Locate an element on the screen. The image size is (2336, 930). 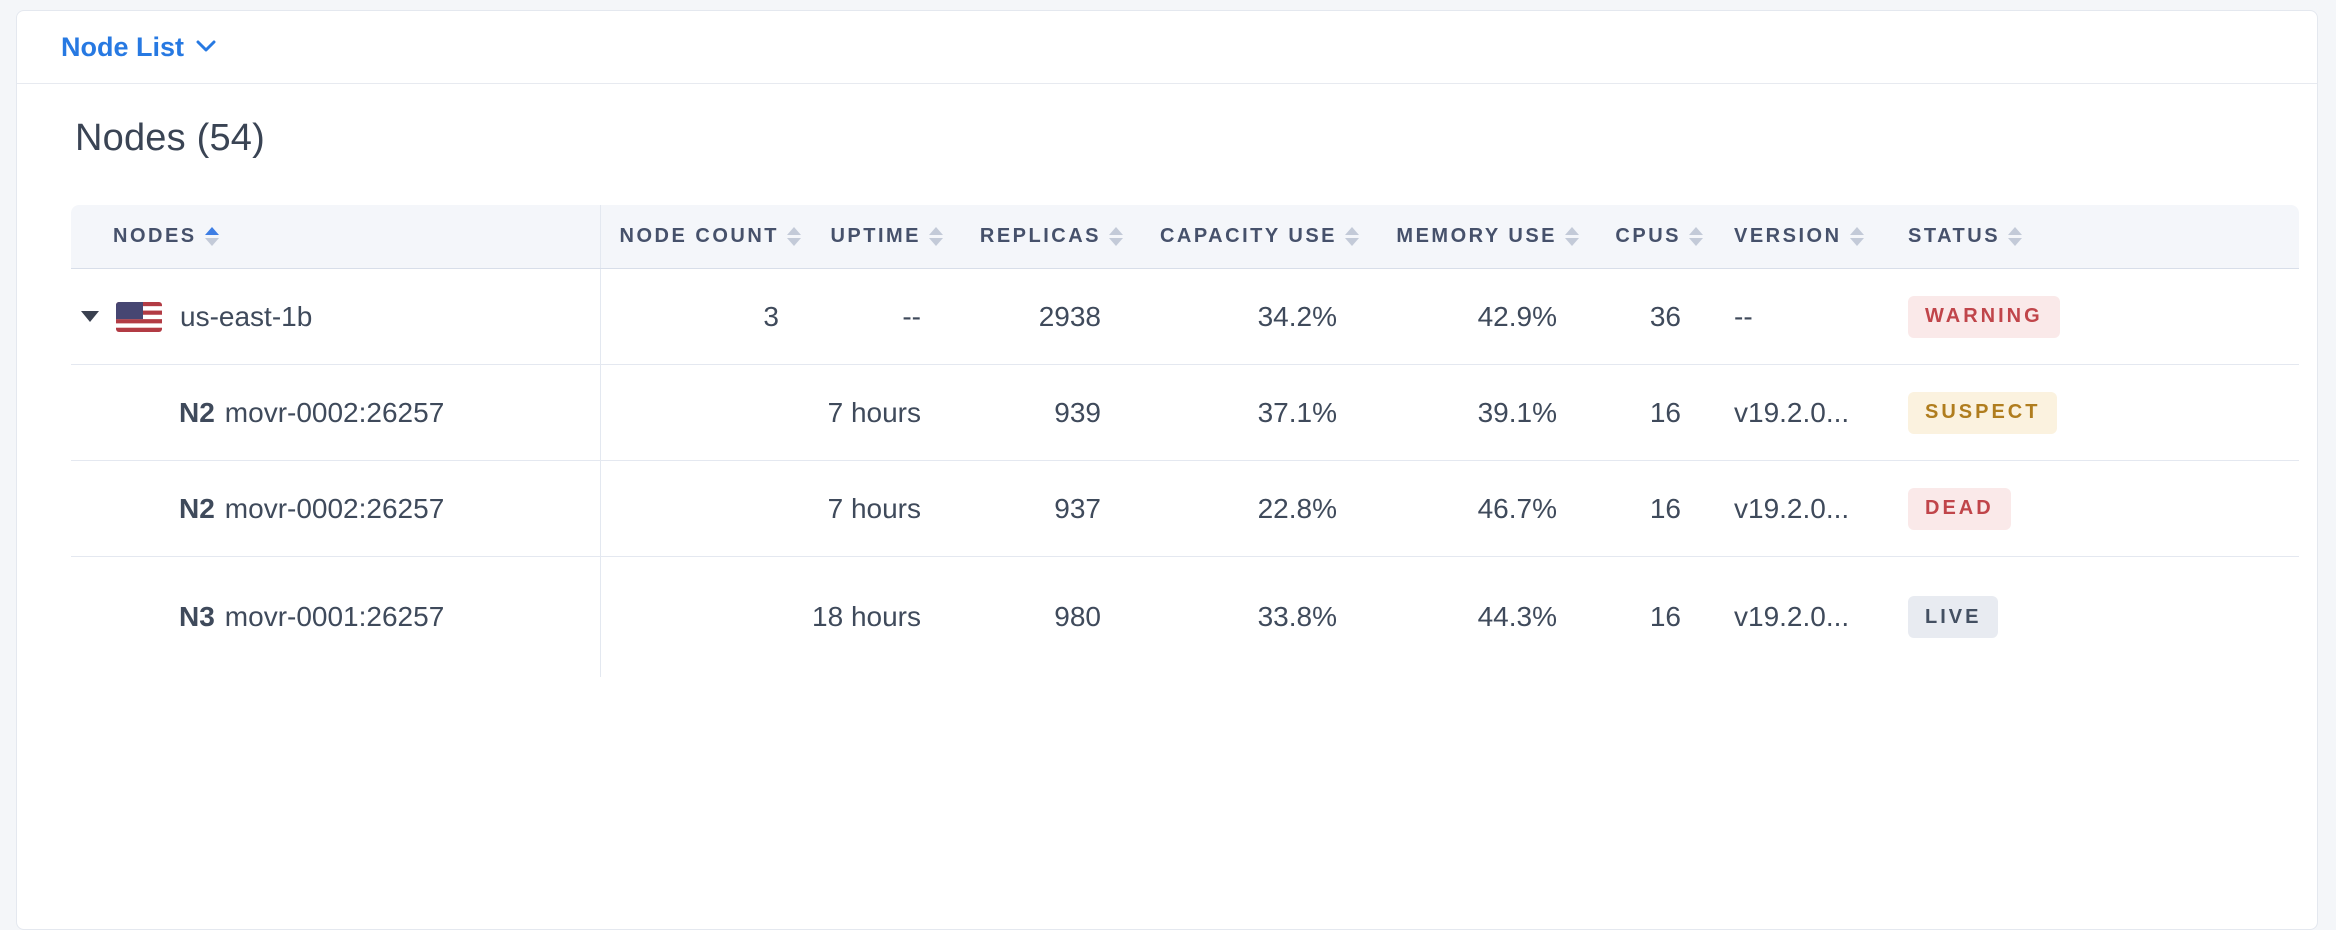
view-selector-dropdown: Node List is located at coordinates (138, 47).